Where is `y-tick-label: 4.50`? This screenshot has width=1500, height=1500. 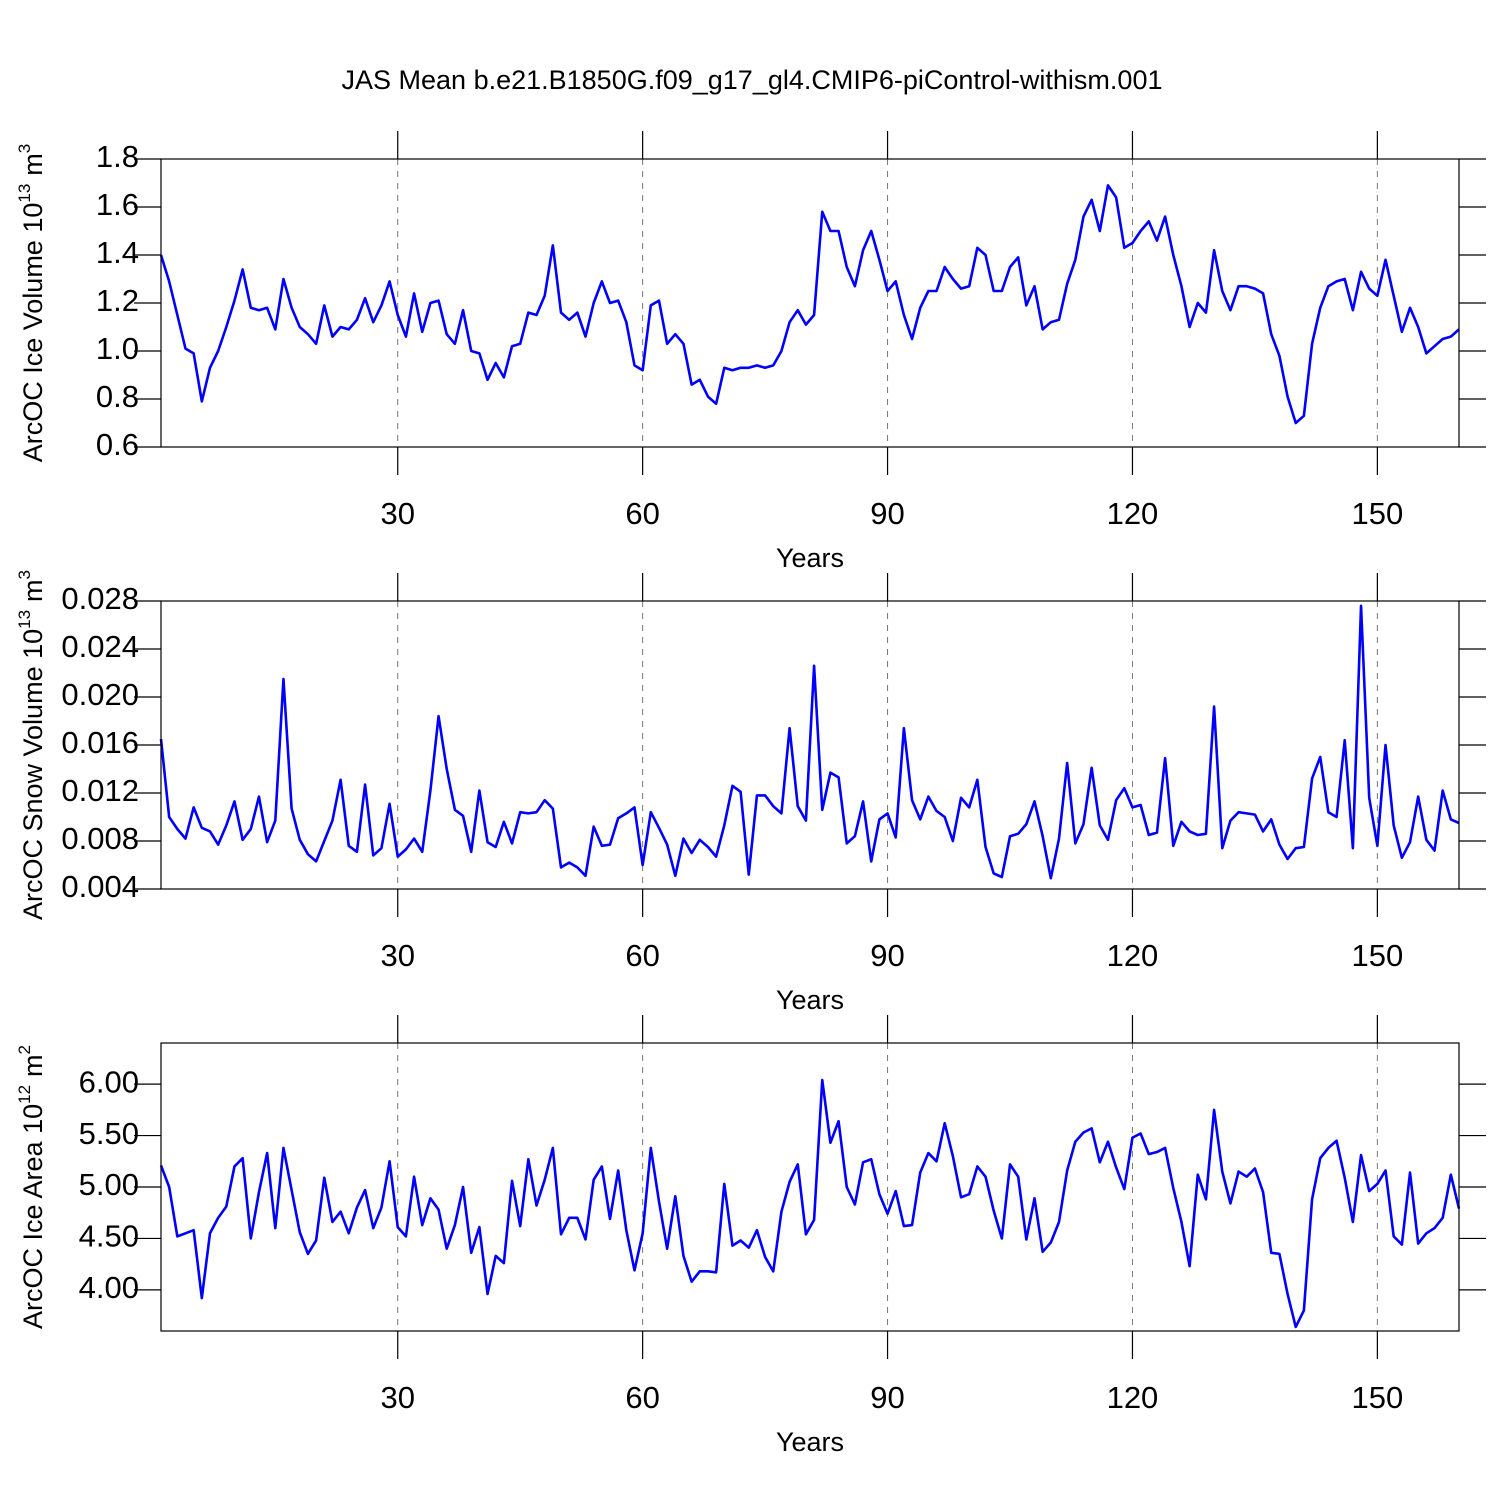
y-tick-label: 4.50 is located at coordinates (109, 1236).